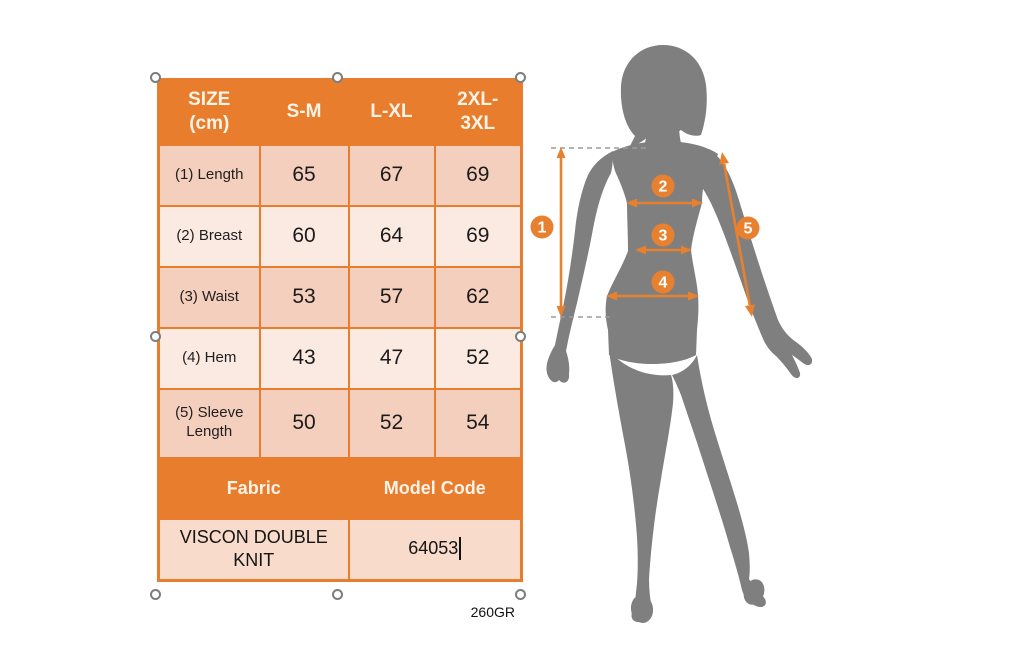 This screenshot has width=1024, height=666. What do you see at coordinates (520, 336) in the screenshot?
I see `selection-handle-middle-right` at bounding box center [520, 336].